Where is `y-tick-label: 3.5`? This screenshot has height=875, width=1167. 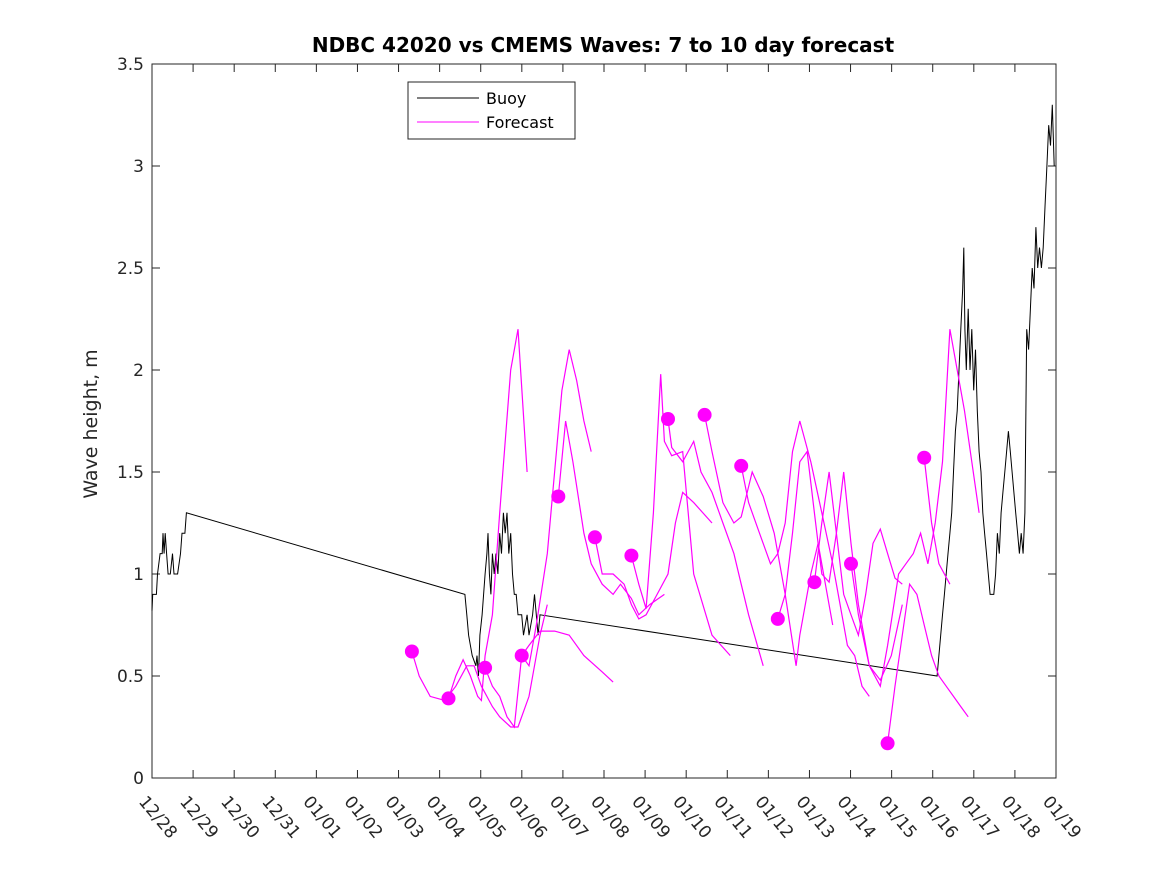 y-tick-label: 3.5 is located at coordinates (130, 65).